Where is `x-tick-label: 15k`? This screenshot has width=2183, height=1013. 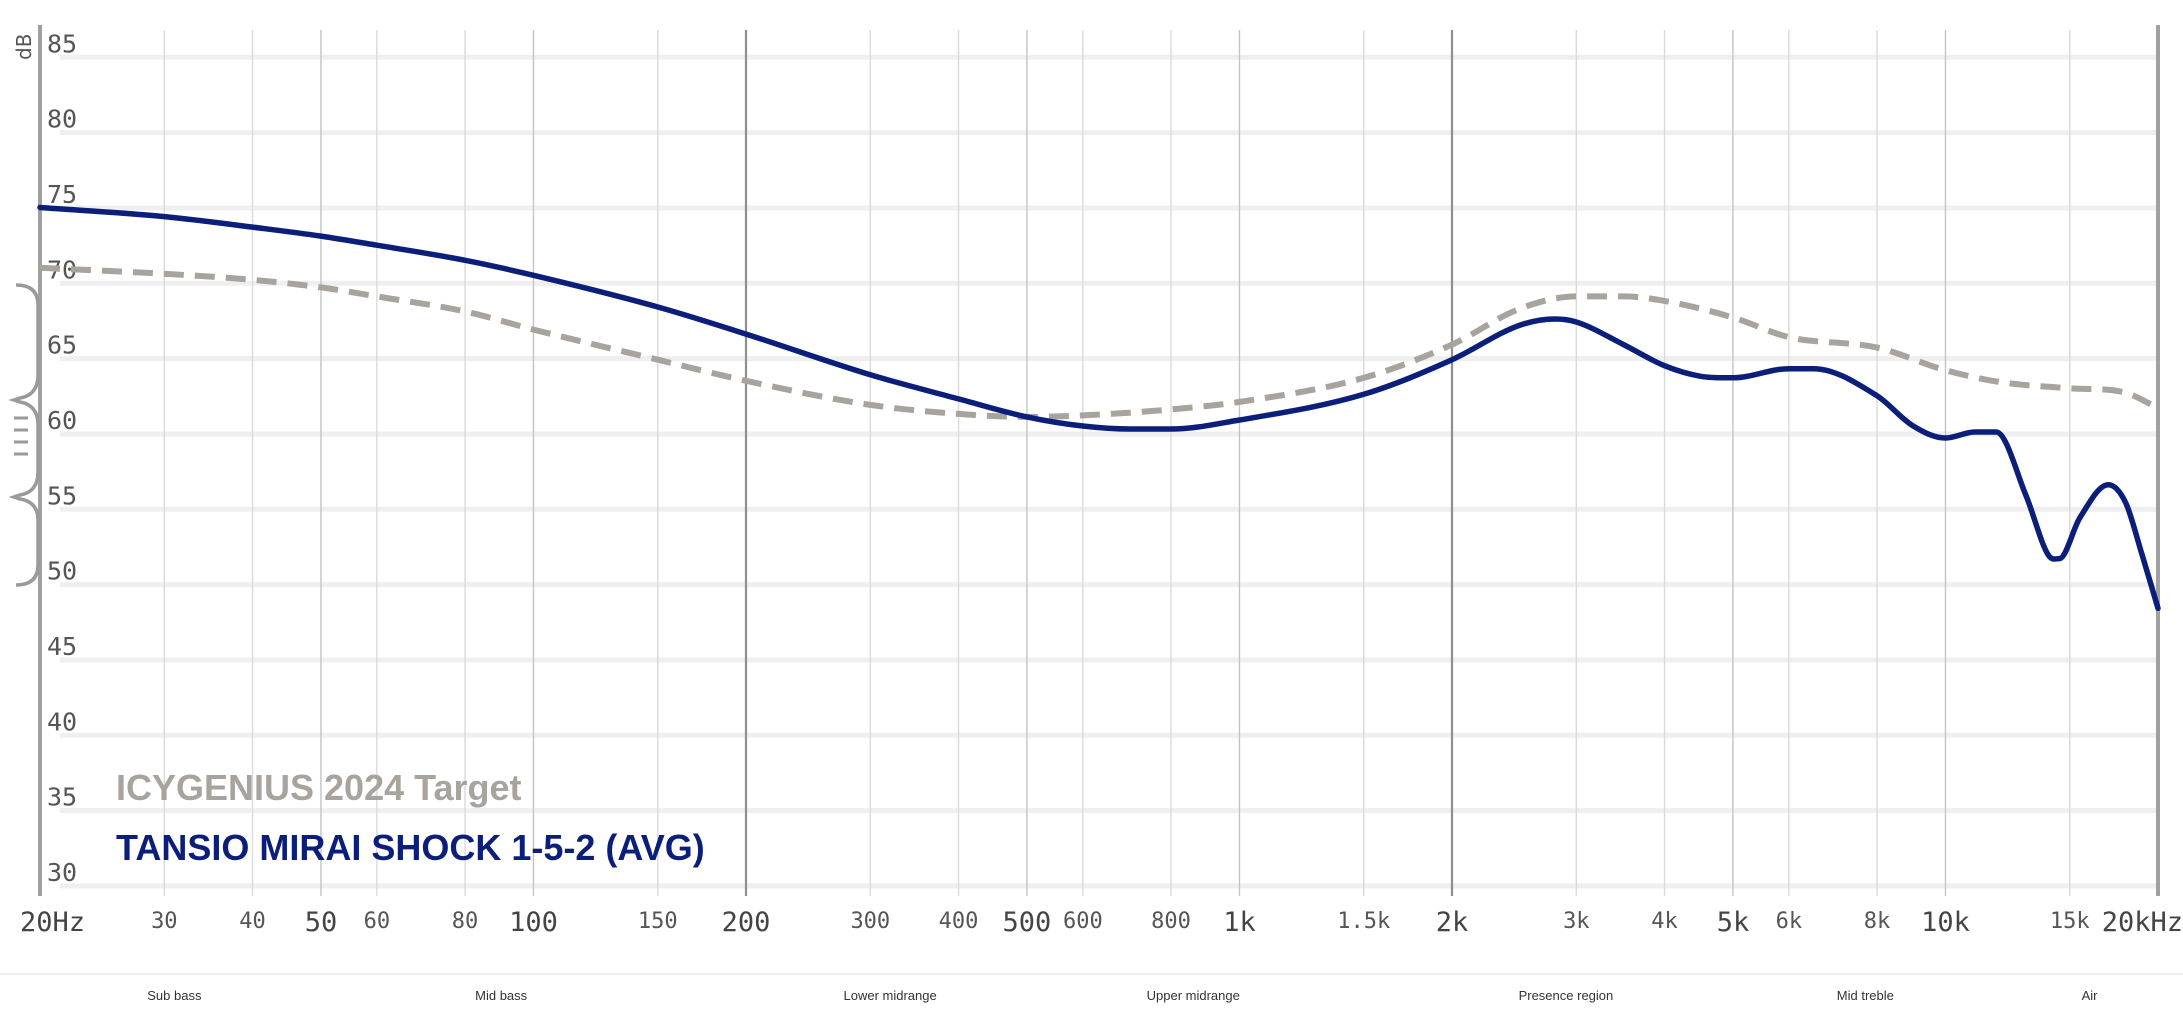
x-tick-label: 15k is located at coordinates (2070, 921).